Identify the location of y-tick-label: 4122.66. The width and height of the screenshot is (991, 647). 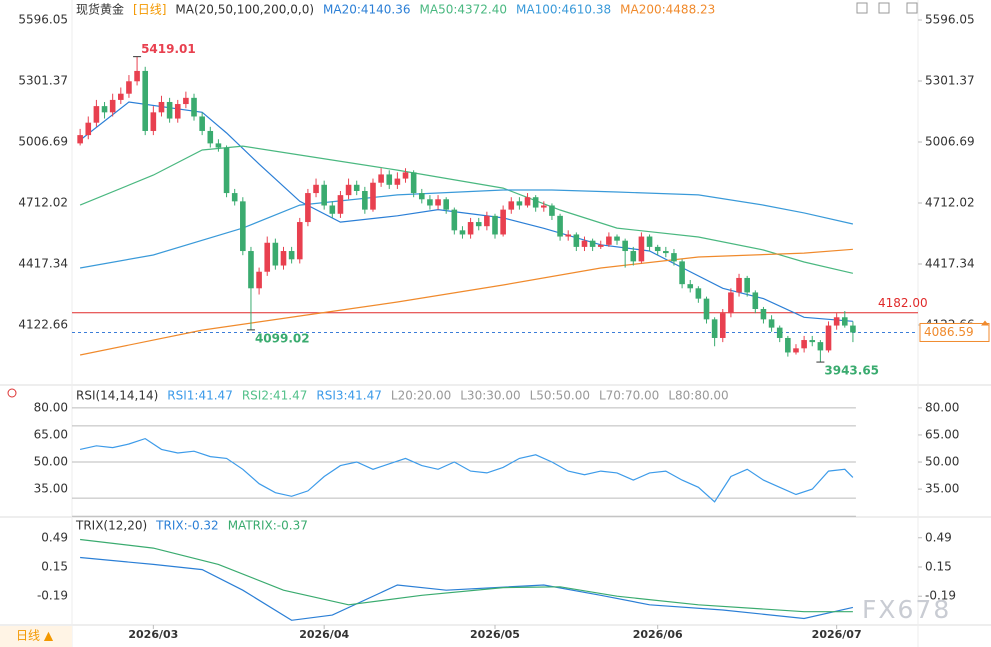
(43, 325).